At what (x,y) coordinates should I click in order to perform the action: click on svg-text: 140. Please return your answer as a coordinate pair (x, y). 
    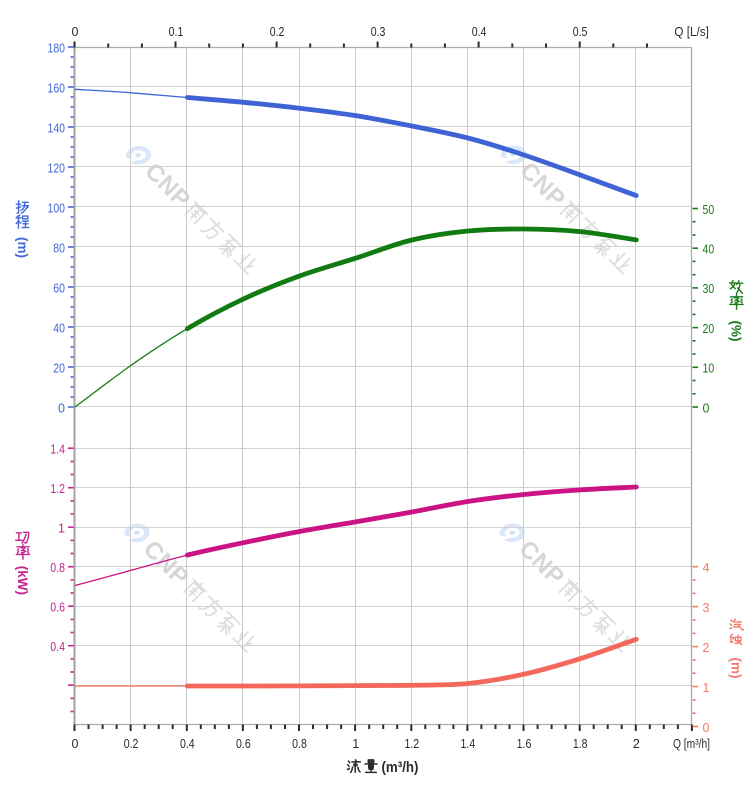
    Looking at the image, I should click on (57, 128).